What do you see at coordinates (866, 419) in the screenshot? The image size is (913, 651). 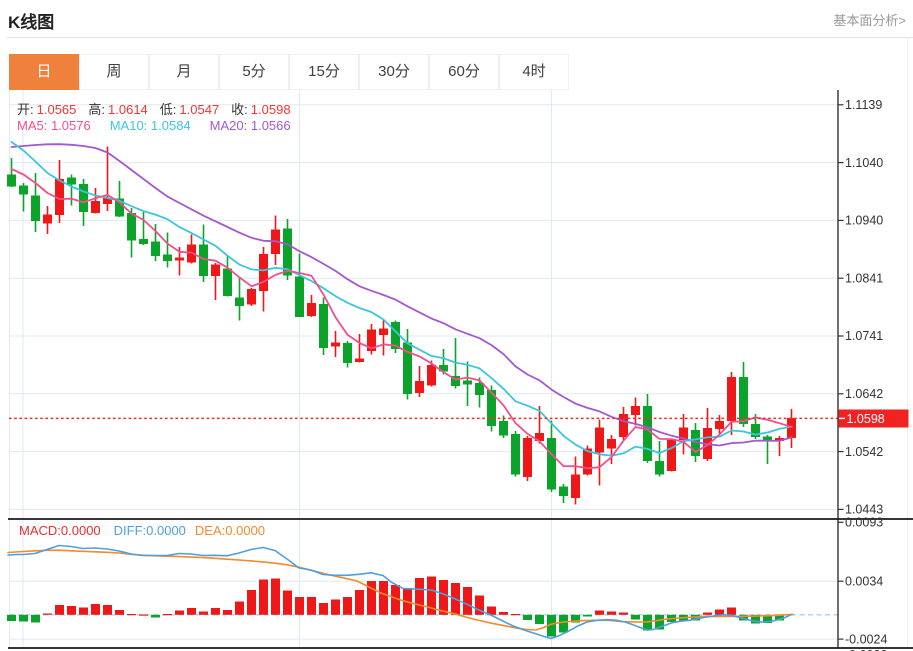 I see `svg-text: 1.0598` at bounding box center [866, 419].